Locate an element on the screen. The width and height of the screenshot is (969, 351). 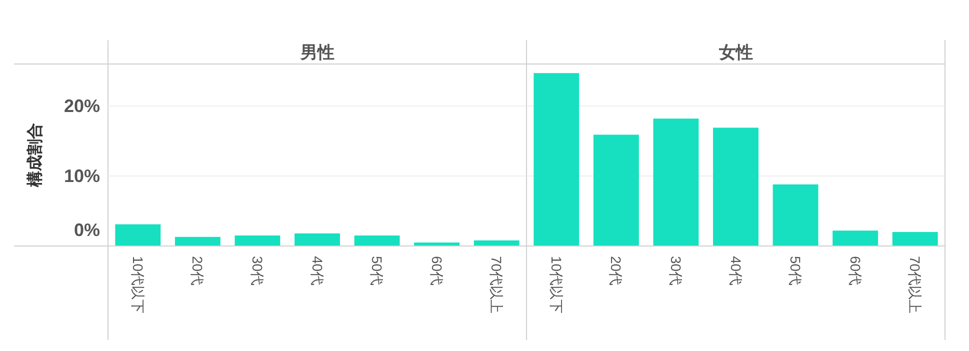
chart-title: 男性 is located at coordinates (316, 52).